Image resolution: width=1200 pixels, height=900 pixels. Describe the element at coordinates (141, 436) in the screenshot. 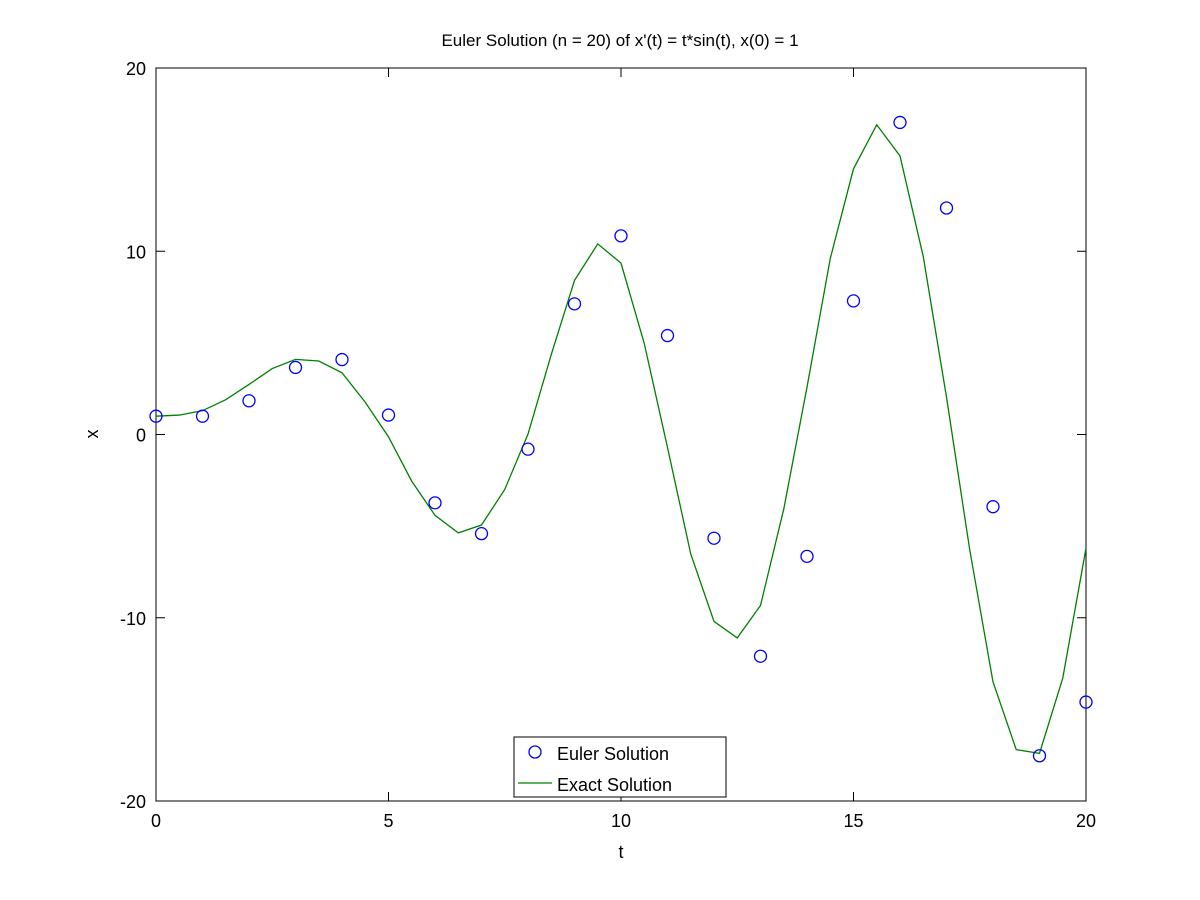

I see `y-tick-label: 0` at that location.